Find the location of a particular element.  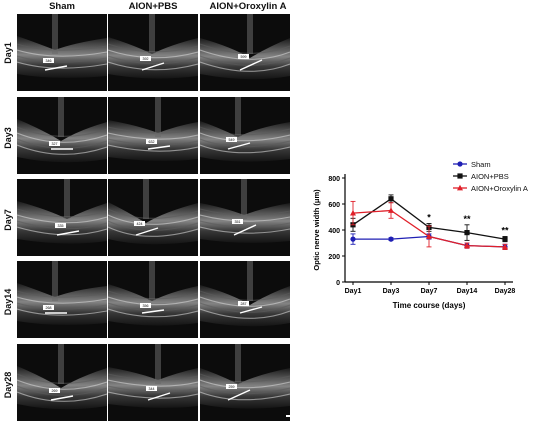

y-tick-label: 0 is located at coordinates (338, 283).